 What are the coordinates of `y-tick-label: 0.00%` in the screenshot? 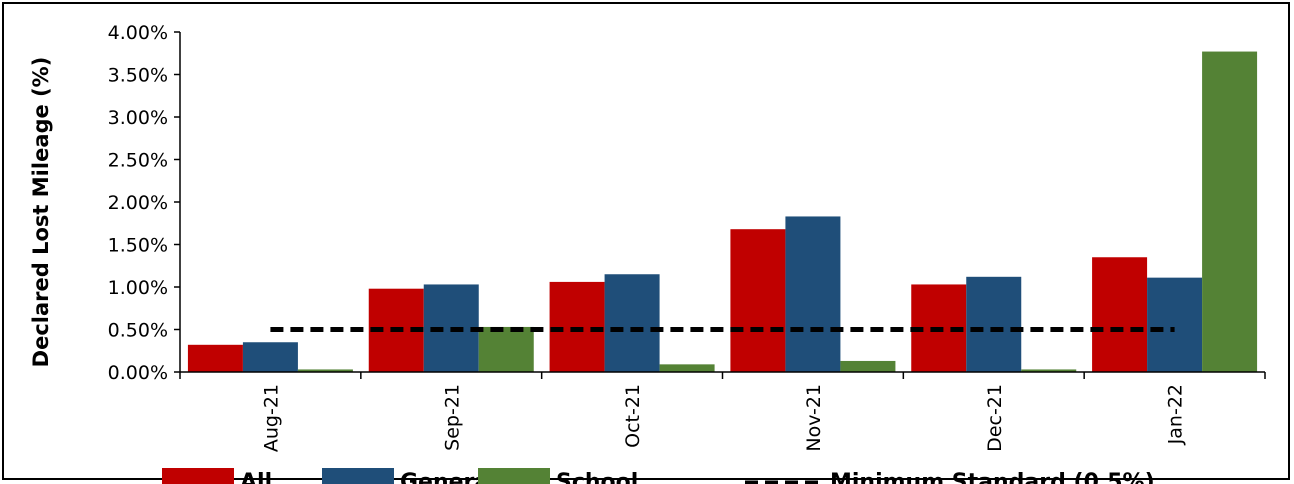 It's located at (138, 373).